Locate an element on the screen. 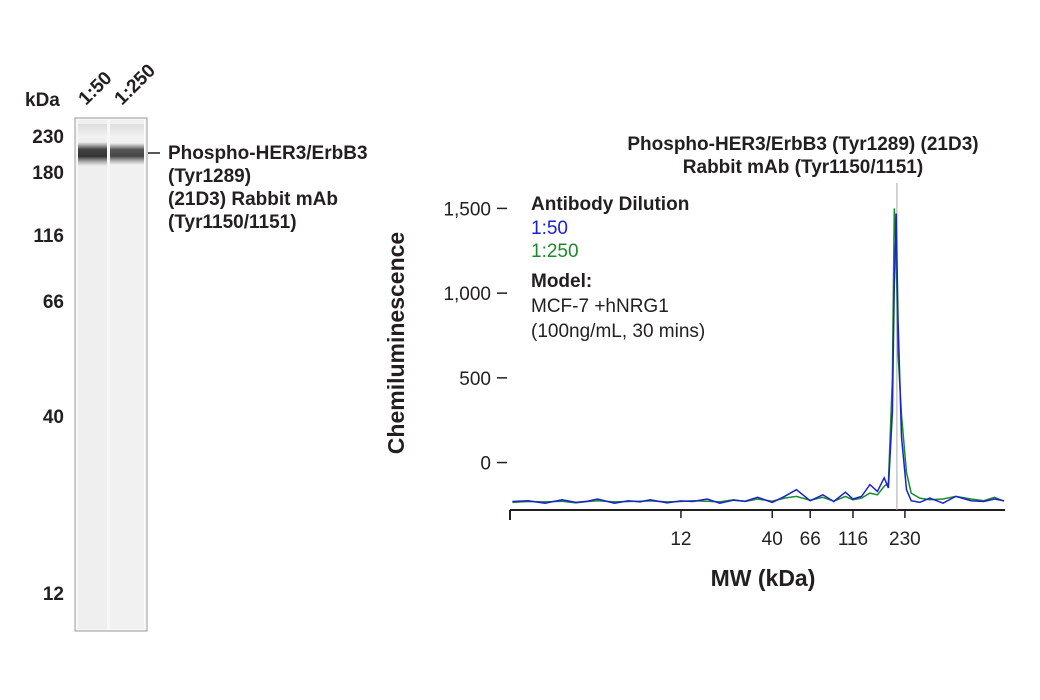  legend-entry: 1:250 is located at coordinates (555, 251).